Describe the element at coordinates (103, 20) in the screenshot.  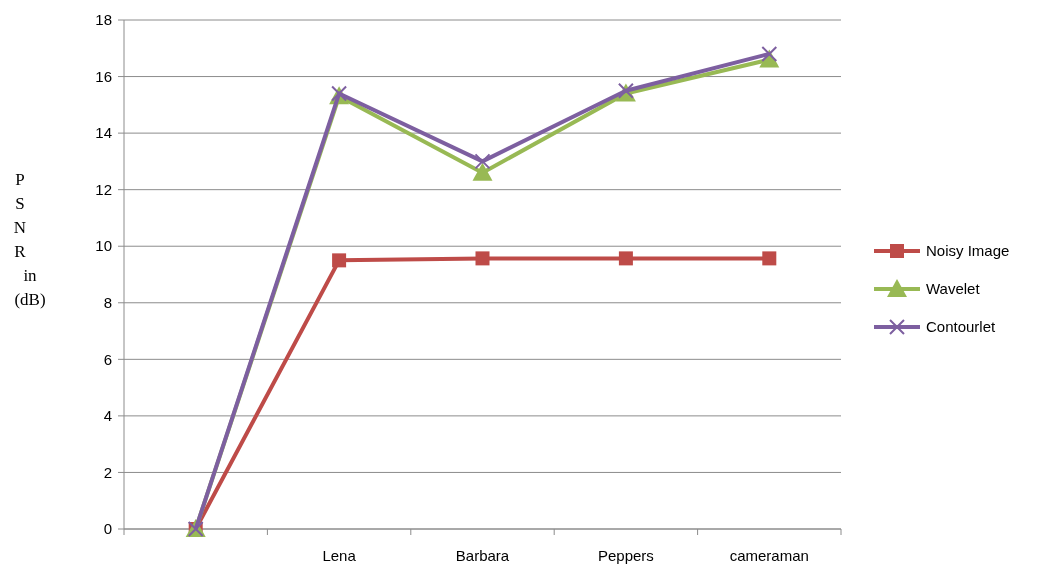
I see `y-tick-label: 18` at that location.